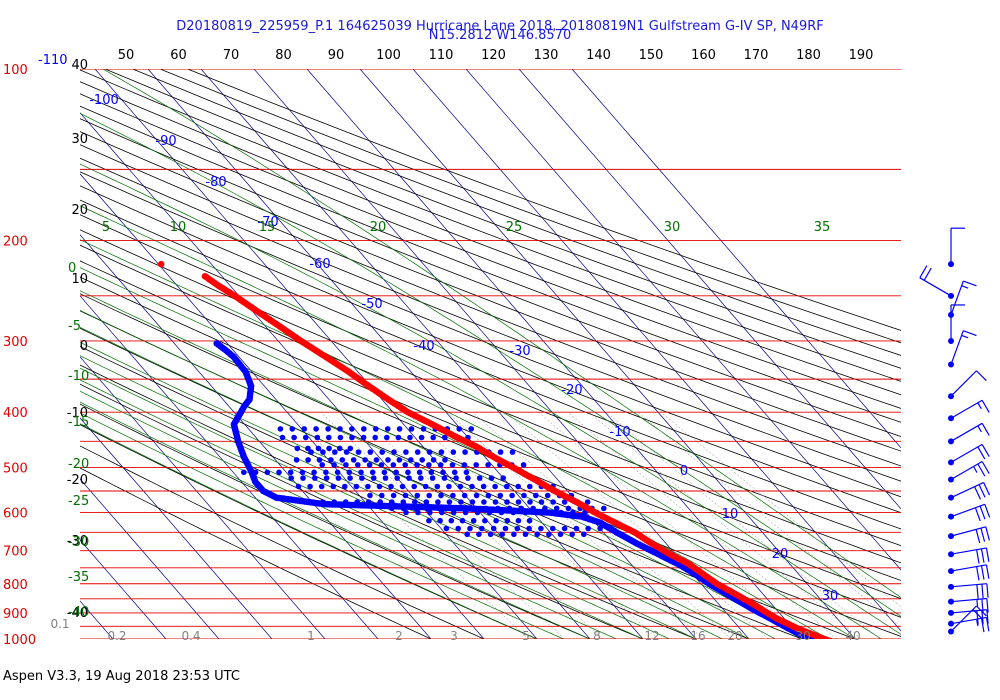 The width and height of the screenshot is (1000, 700). Describe the element at coordinates (830, 596) in the screenshot. I see `isotherm-label: 30` at that location.